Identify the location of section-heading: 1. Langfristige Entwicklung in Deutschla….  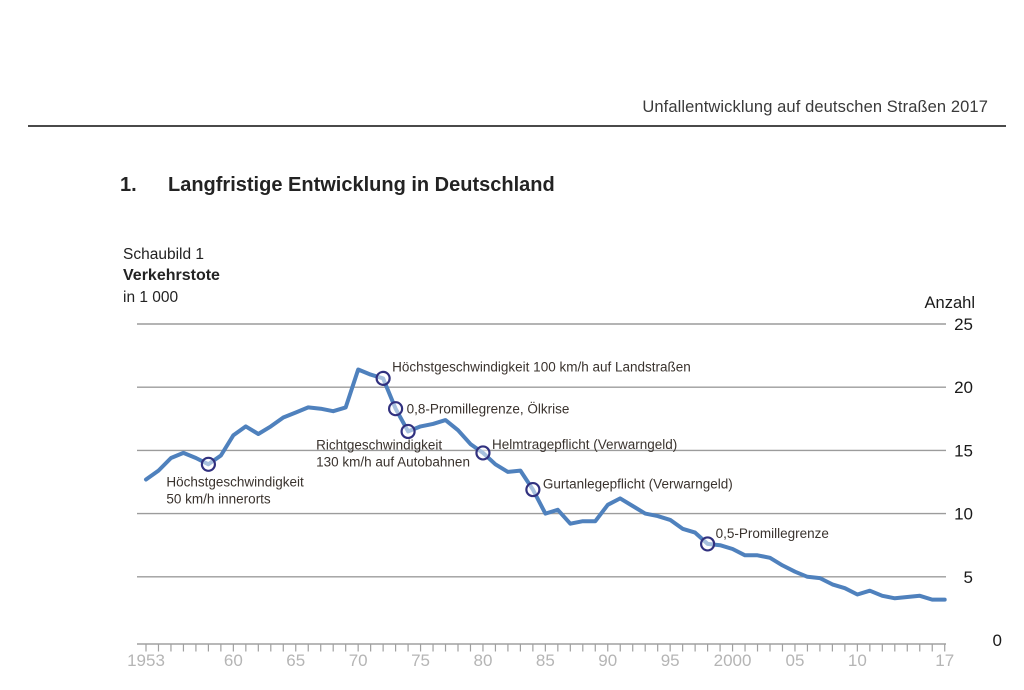
(337, 185).